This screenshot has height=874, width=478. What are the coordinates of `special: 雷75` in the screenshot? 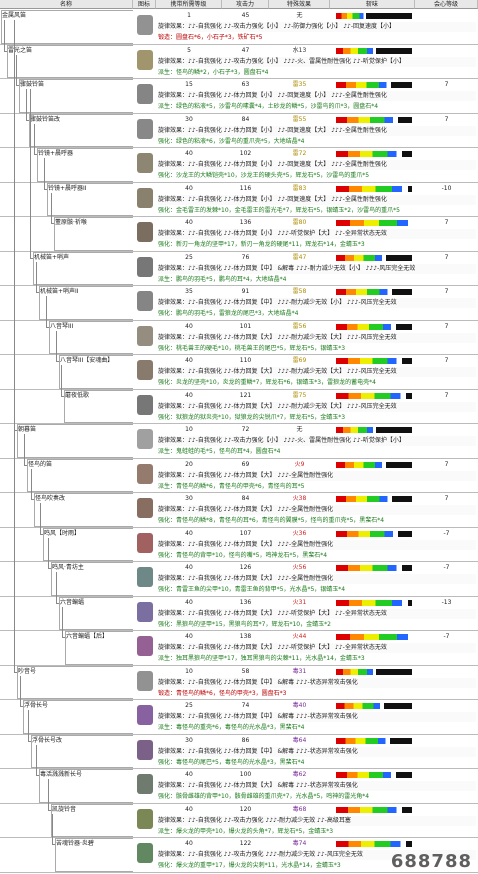 It's located at (299, 395).